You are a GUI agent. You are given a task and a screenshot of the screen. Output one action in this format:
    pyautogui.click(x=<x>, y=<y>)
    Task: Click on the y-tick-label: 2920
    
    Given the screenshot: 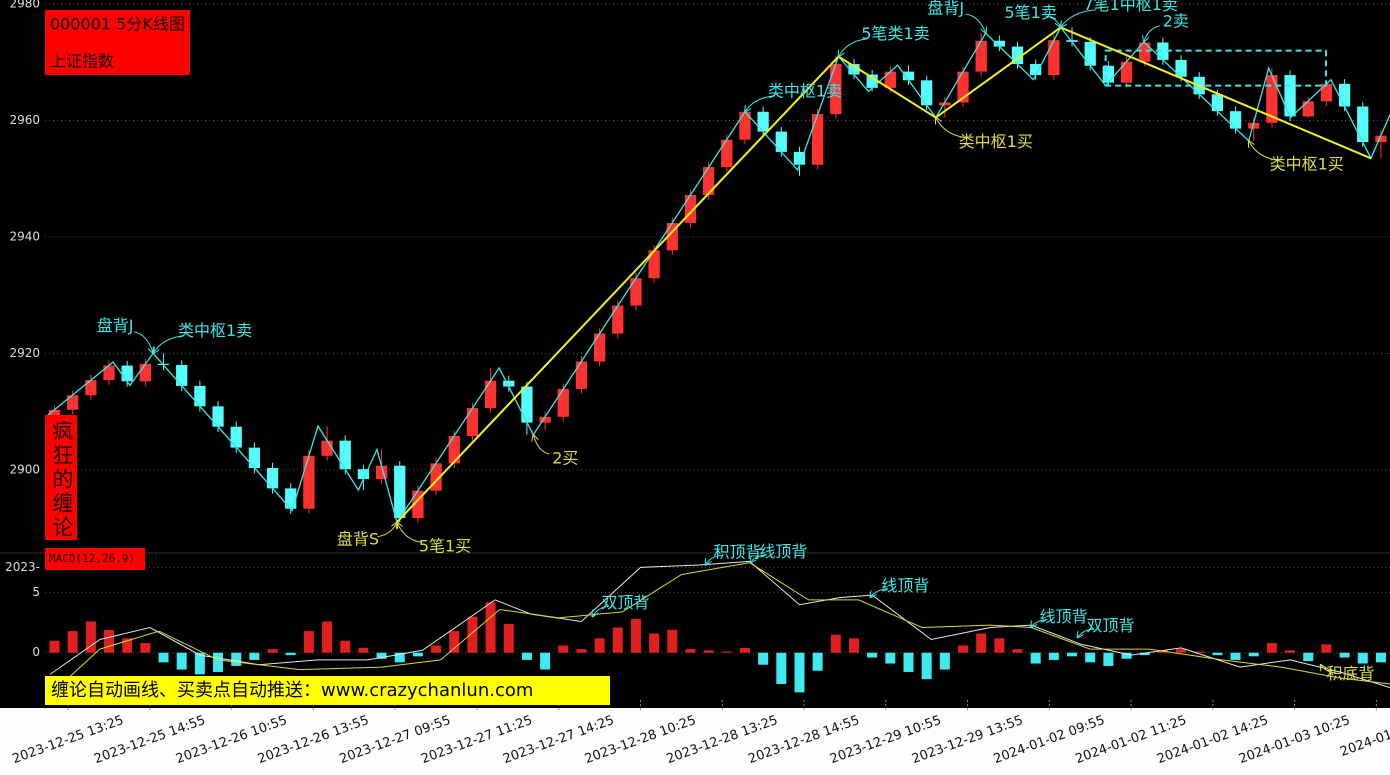 What is the action you would take?
    pyautogui.click(x=24, y=353)
    